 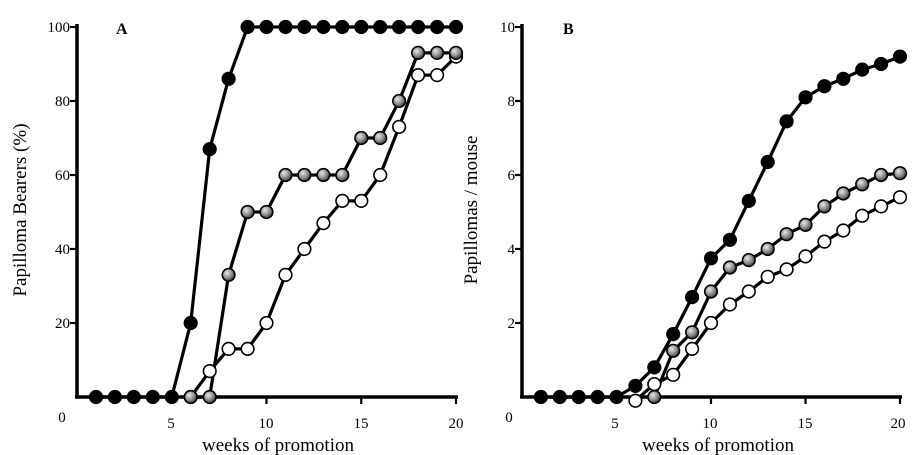 I want to click on panel-b-x-tick-5: 5, so click(x=615, y=424).